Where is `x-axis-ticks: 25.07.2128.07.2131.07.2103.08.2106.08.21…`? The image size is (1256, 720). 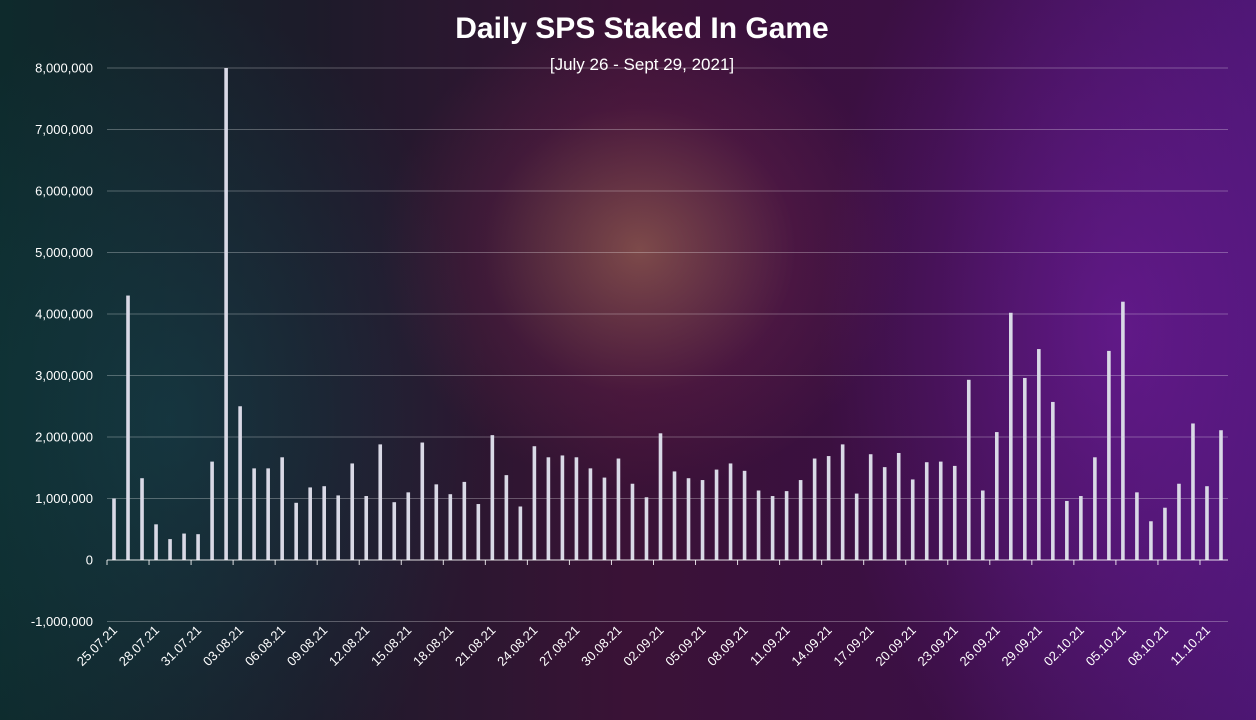 x-axis-ticks: 25.07.2128.07.2131.07.2103.08.2106.08.21… is located at coordinates (643, 646).